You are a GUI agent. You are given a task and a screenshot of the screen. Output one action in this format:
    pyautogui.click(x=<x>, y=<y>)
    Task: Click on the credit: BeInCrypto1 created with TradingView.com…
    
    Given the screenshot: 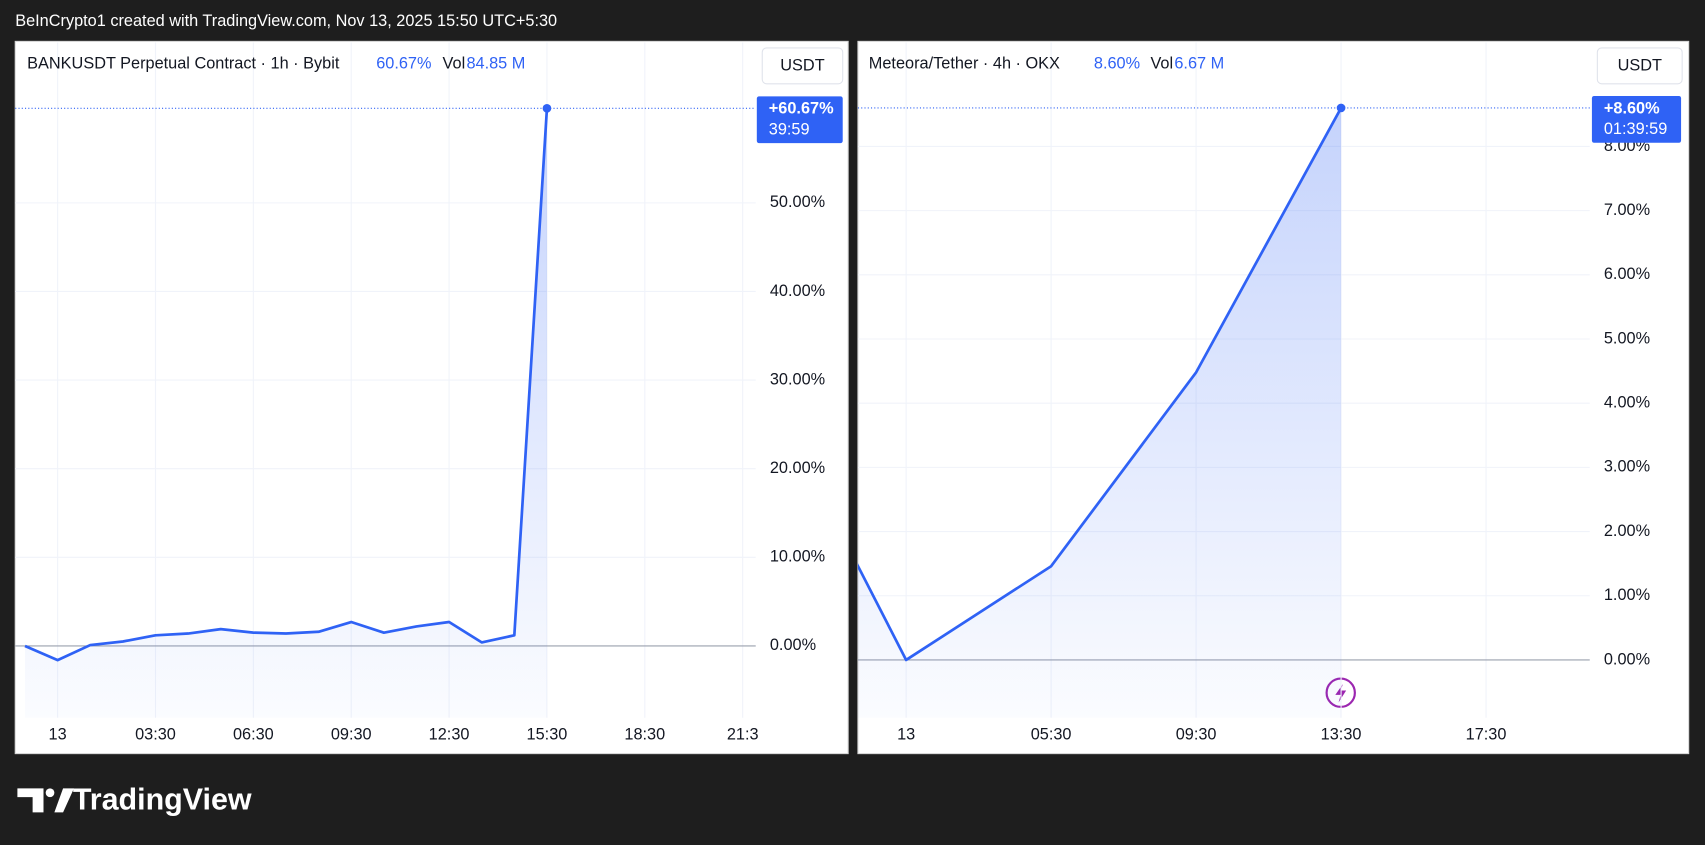 What is the action you would take?
    pyautogui.click(x=286, y=21)
    